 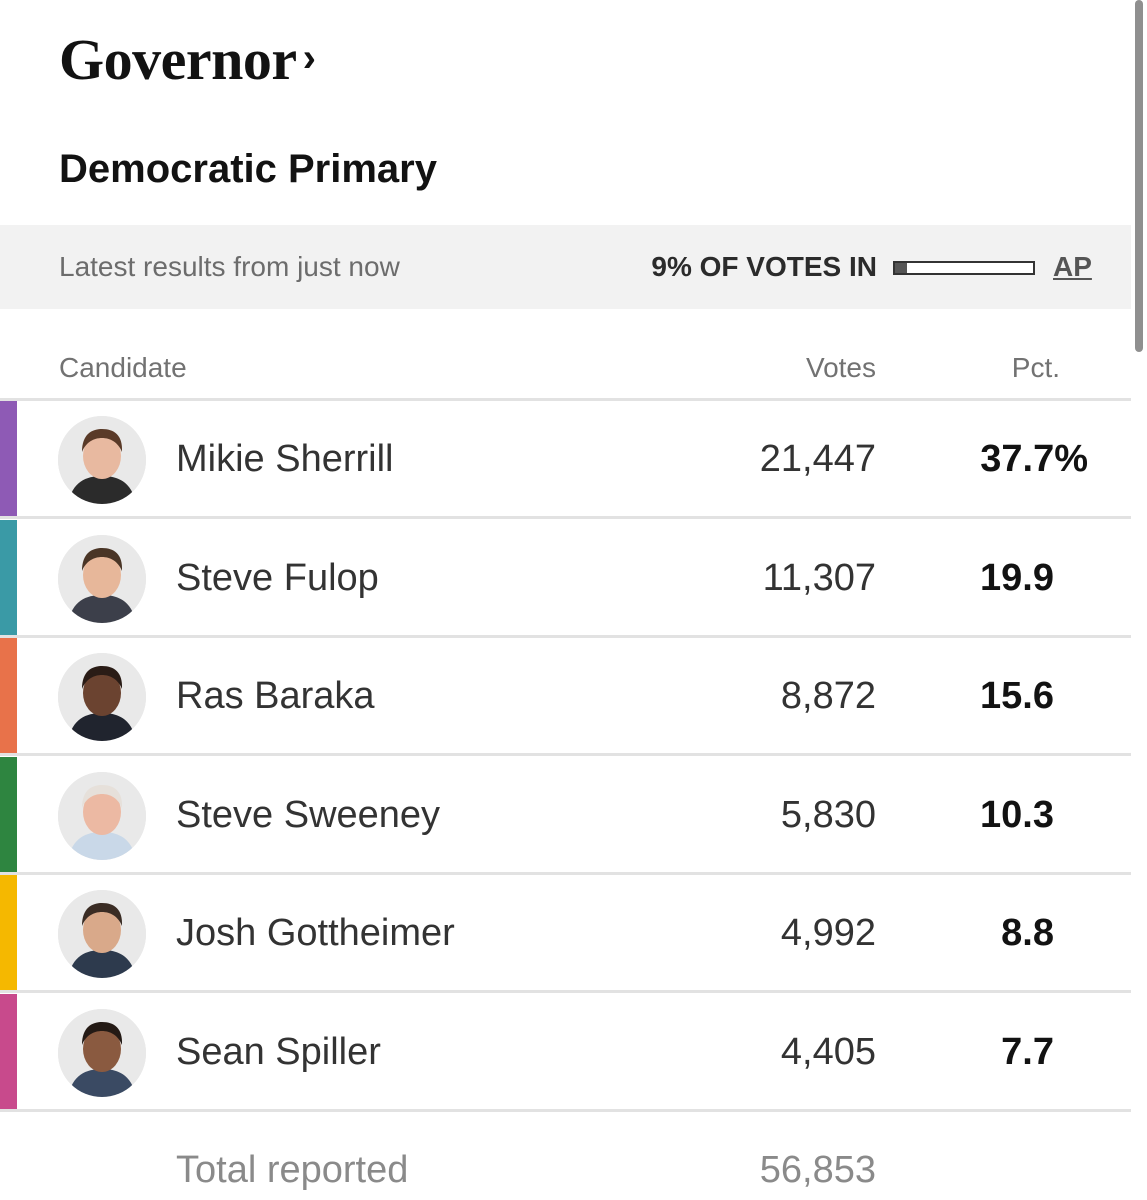 What do you see at coordinates (1072, 266) in the screenshot?
I see `ap-source-link: AP` at bounding box center [1072, 266].